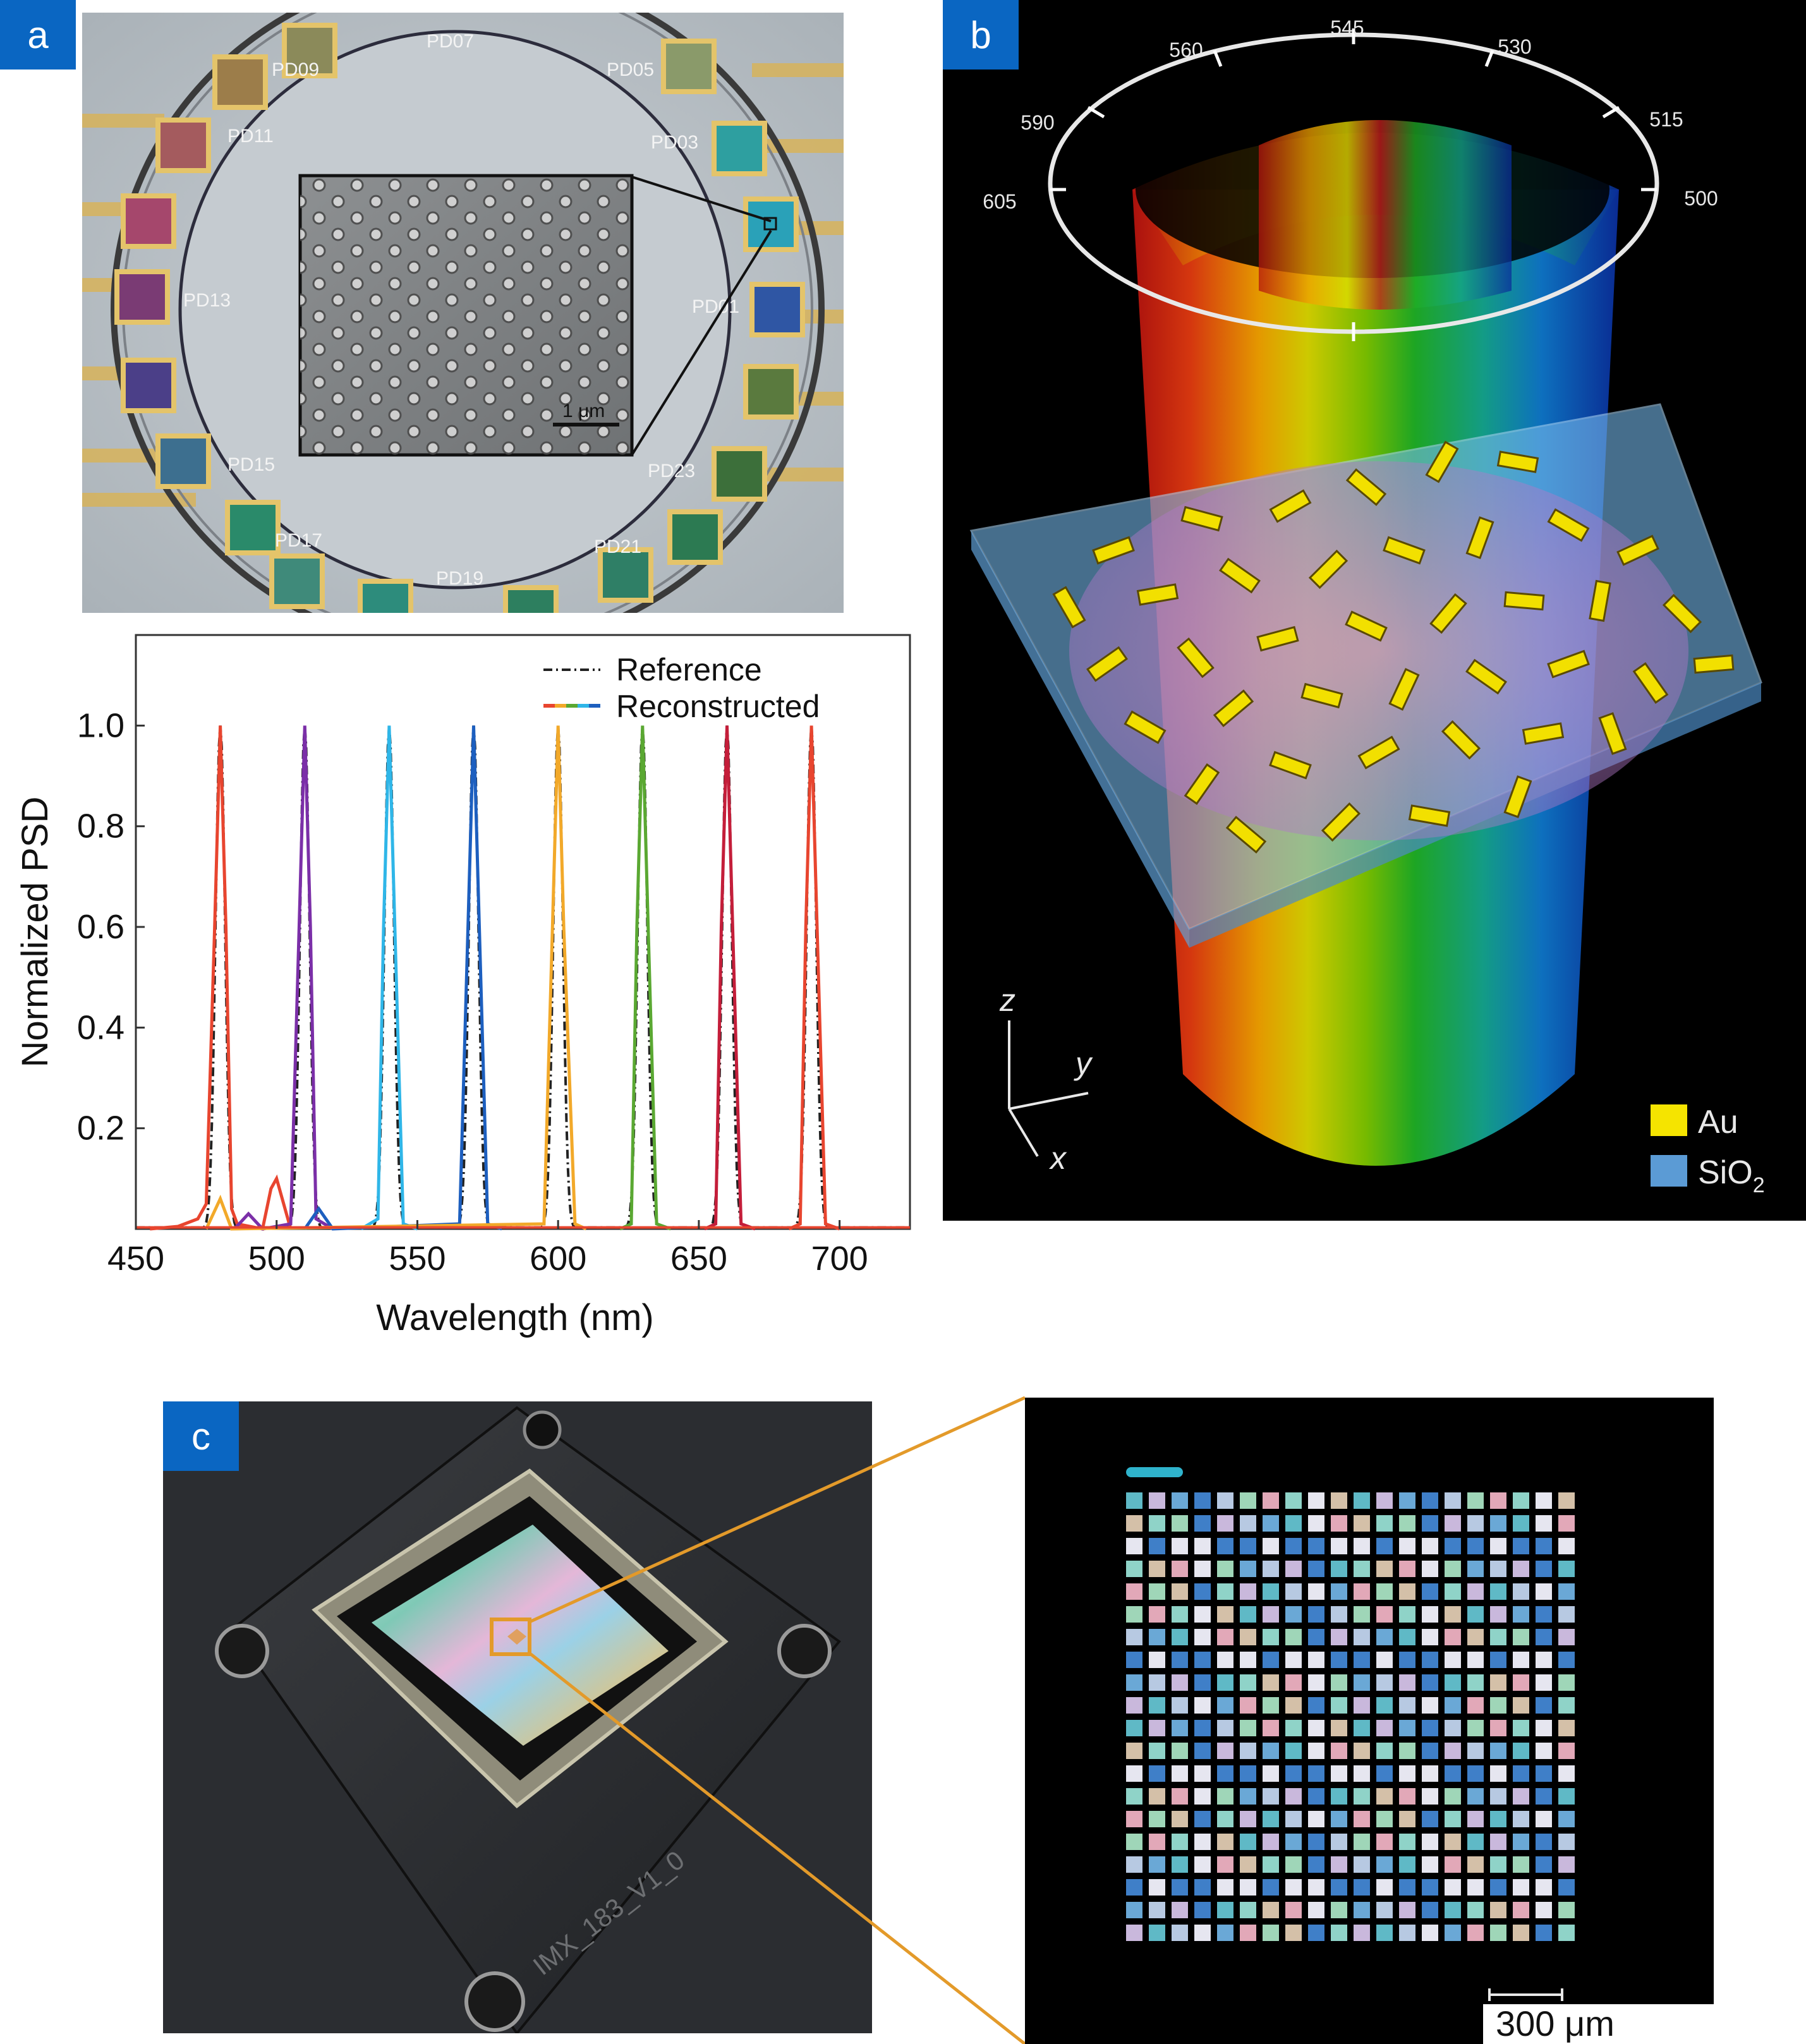 The width and height of the screenshot is (1806, 2044). What do you see at coordinates (298, 540) in the screenshot?
I see `pd-label: PD17` at bounding box center [298, 540].